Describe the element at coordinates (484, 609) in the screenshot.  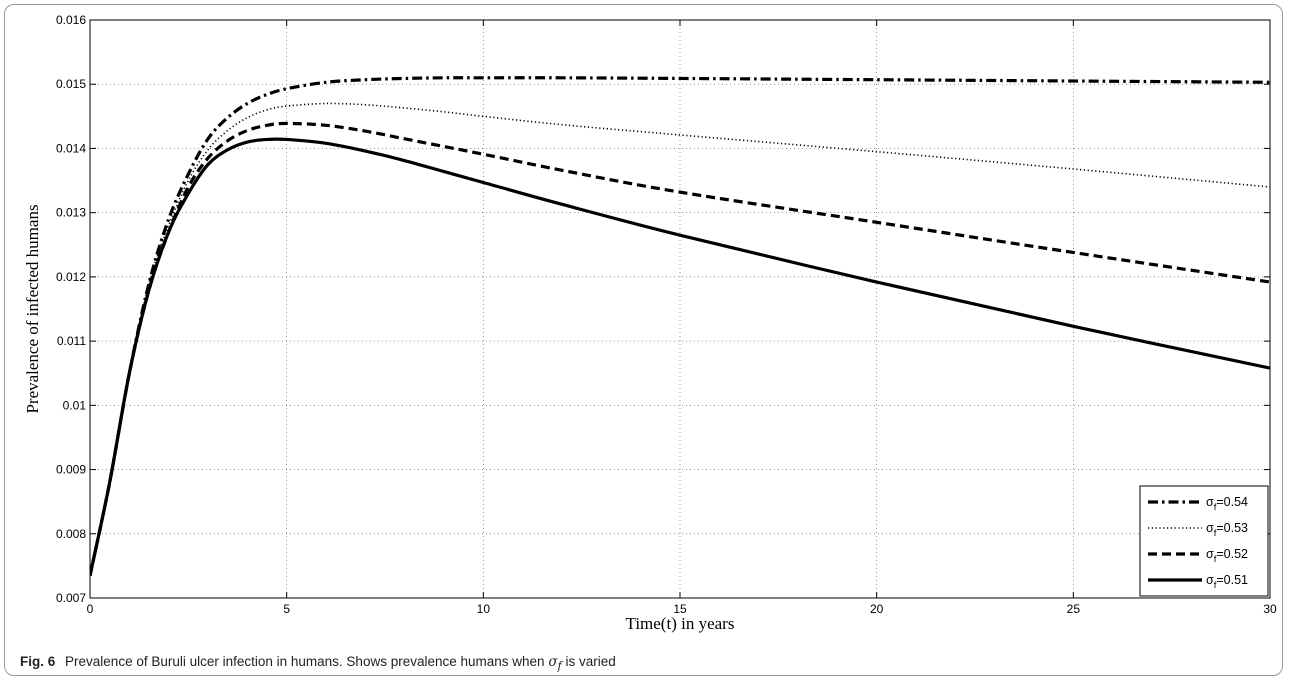
I see `x-tick-label: 10` at that location.